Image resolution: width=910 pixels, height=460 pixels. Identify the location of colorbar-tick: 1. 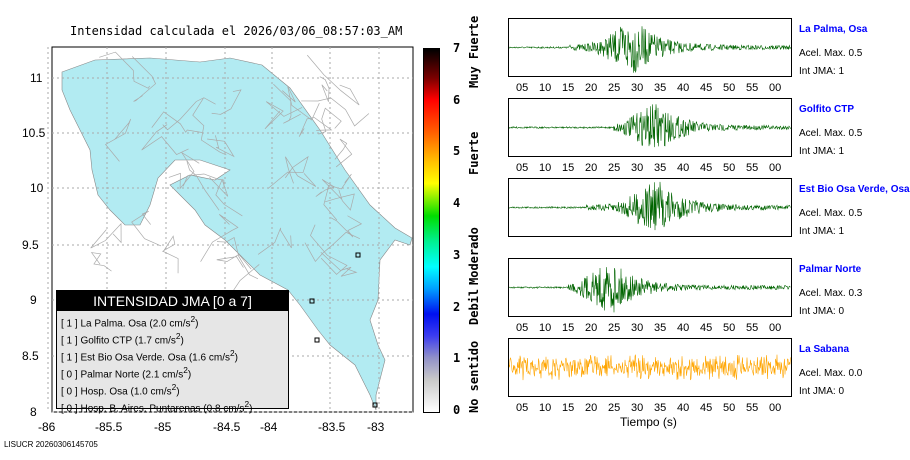
(457, 358).